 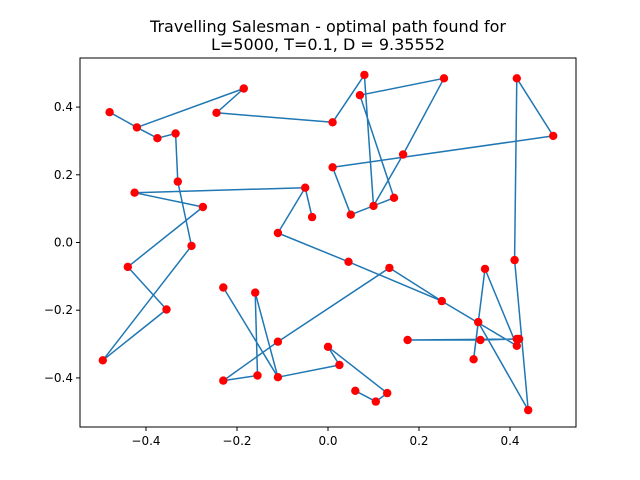 I want to click on x-tick-label: 0.2, so click(x=418, y=441).